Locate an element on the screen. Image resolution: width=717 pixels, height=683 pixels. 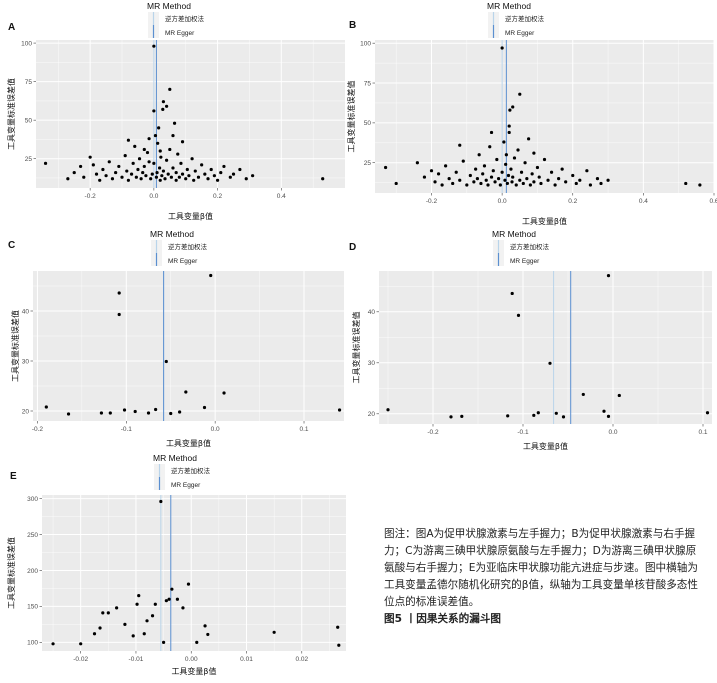
panel-label: D is located at coordinates (352, 247).